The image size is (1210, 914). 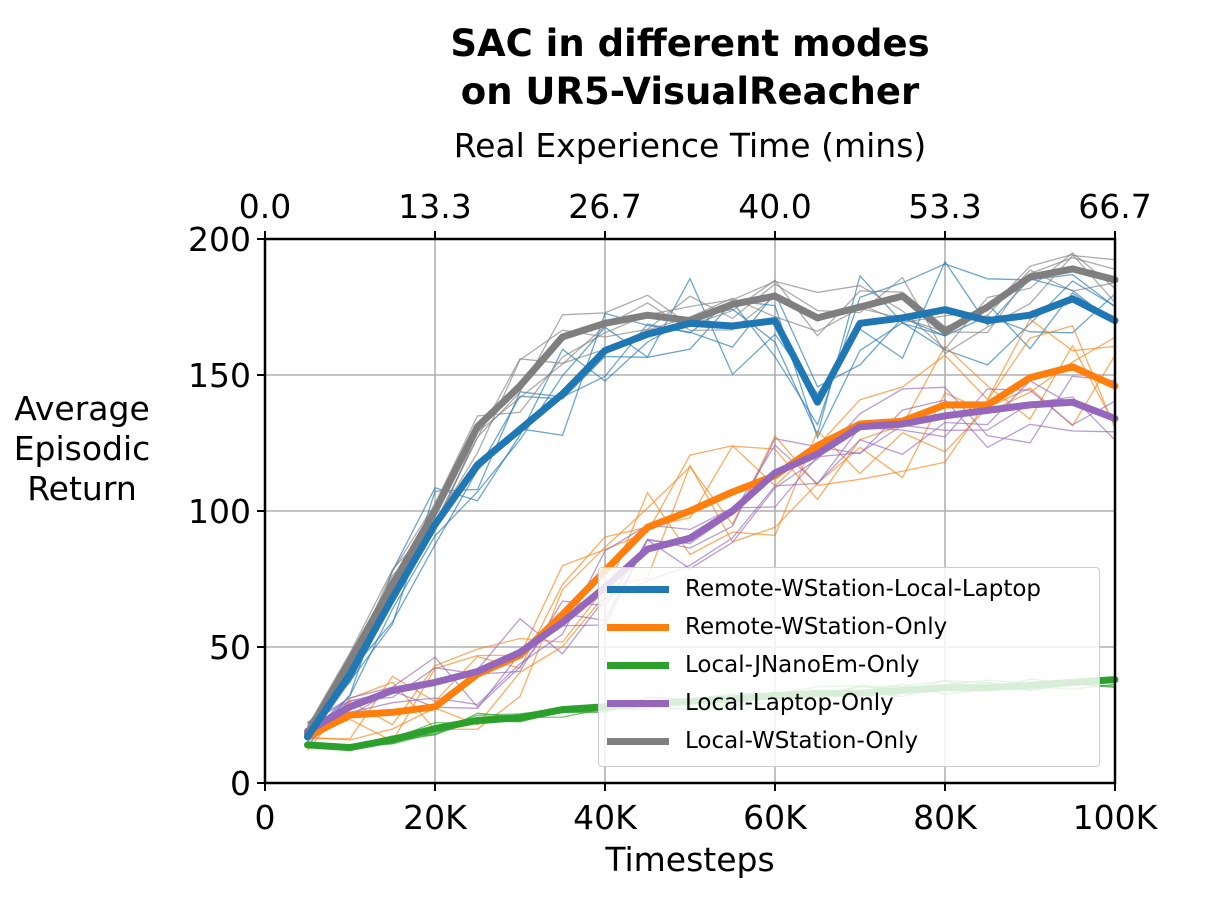 What do you see at coordinates (82, 448) in the screenshot?
I see `y-axis-label-line-2: Episodic` at bounding box center [82, 448].